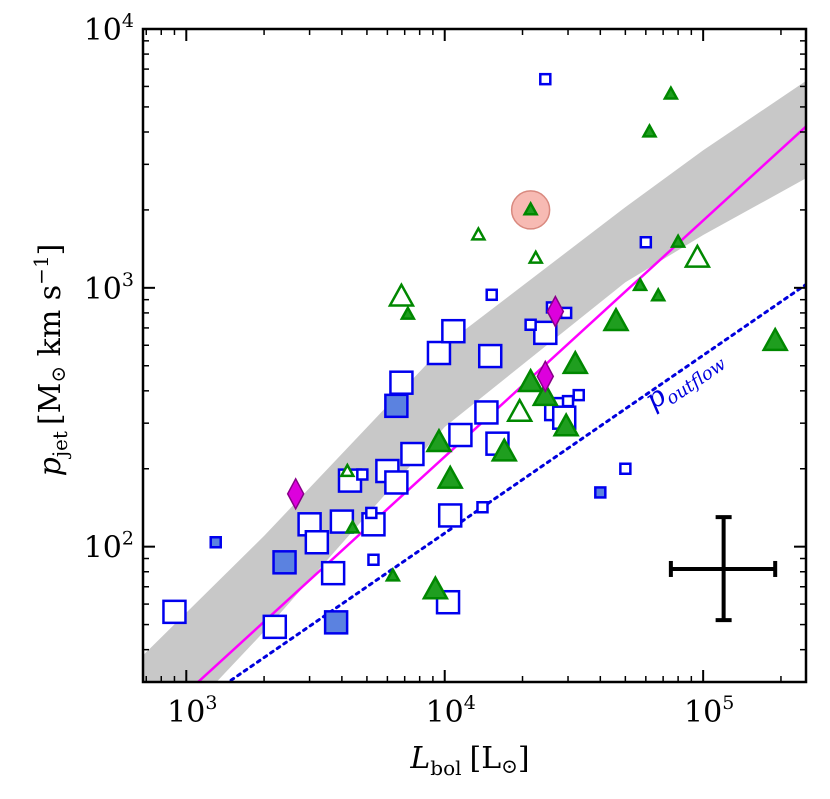 This screenshot has width=830, height=799. I want to click on x-tick-label-1e3: 10³, so click(192, 711).